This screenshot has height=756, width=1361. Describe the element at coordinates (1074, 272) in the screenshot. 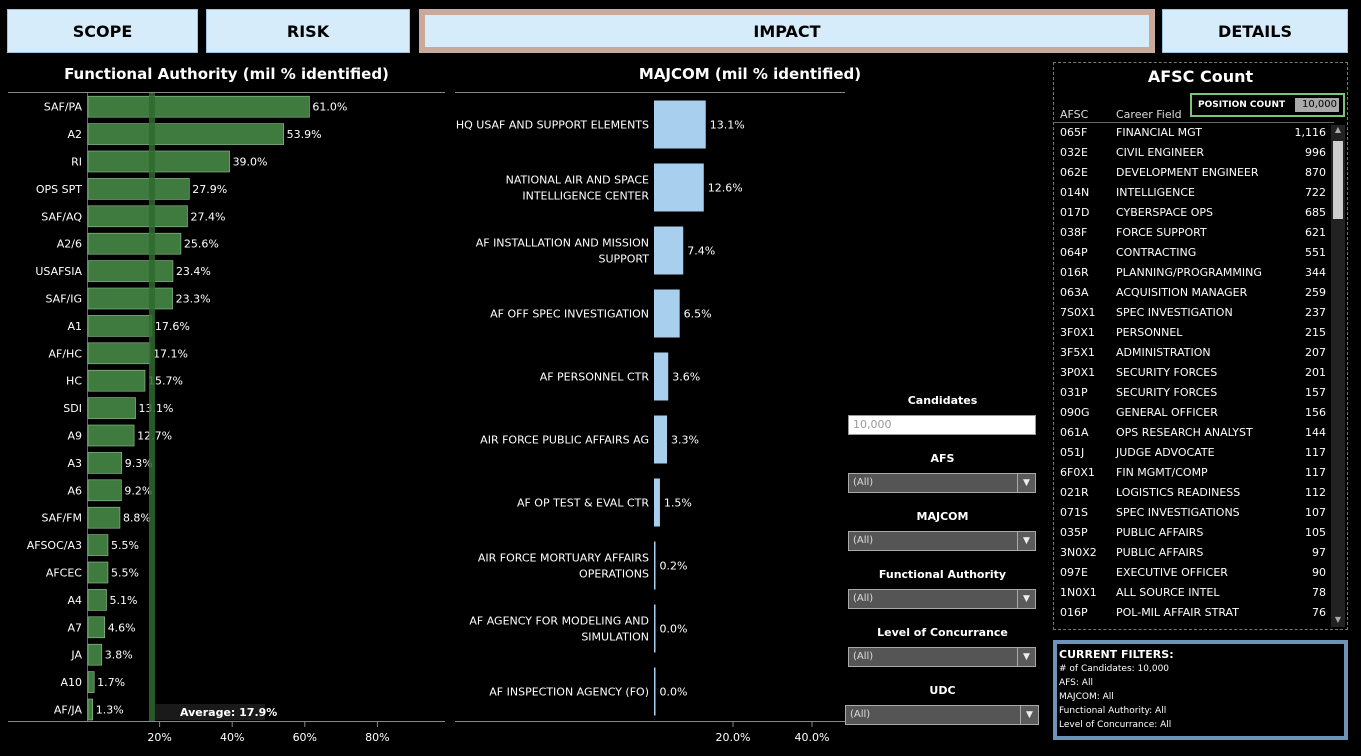

I see `afsc-code: 016R` at that location.